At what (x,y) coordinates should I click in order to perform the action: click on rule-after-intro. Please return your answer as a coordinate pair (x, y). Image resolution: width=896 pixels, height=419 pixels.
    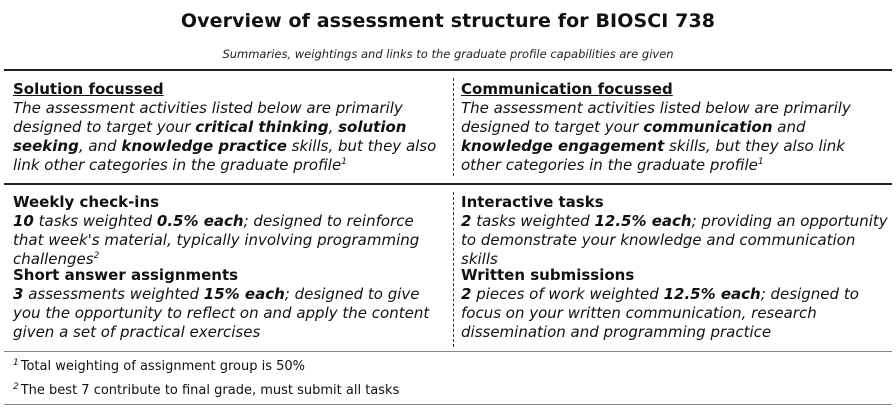
    Looking at the image, I should click on (448, 184).